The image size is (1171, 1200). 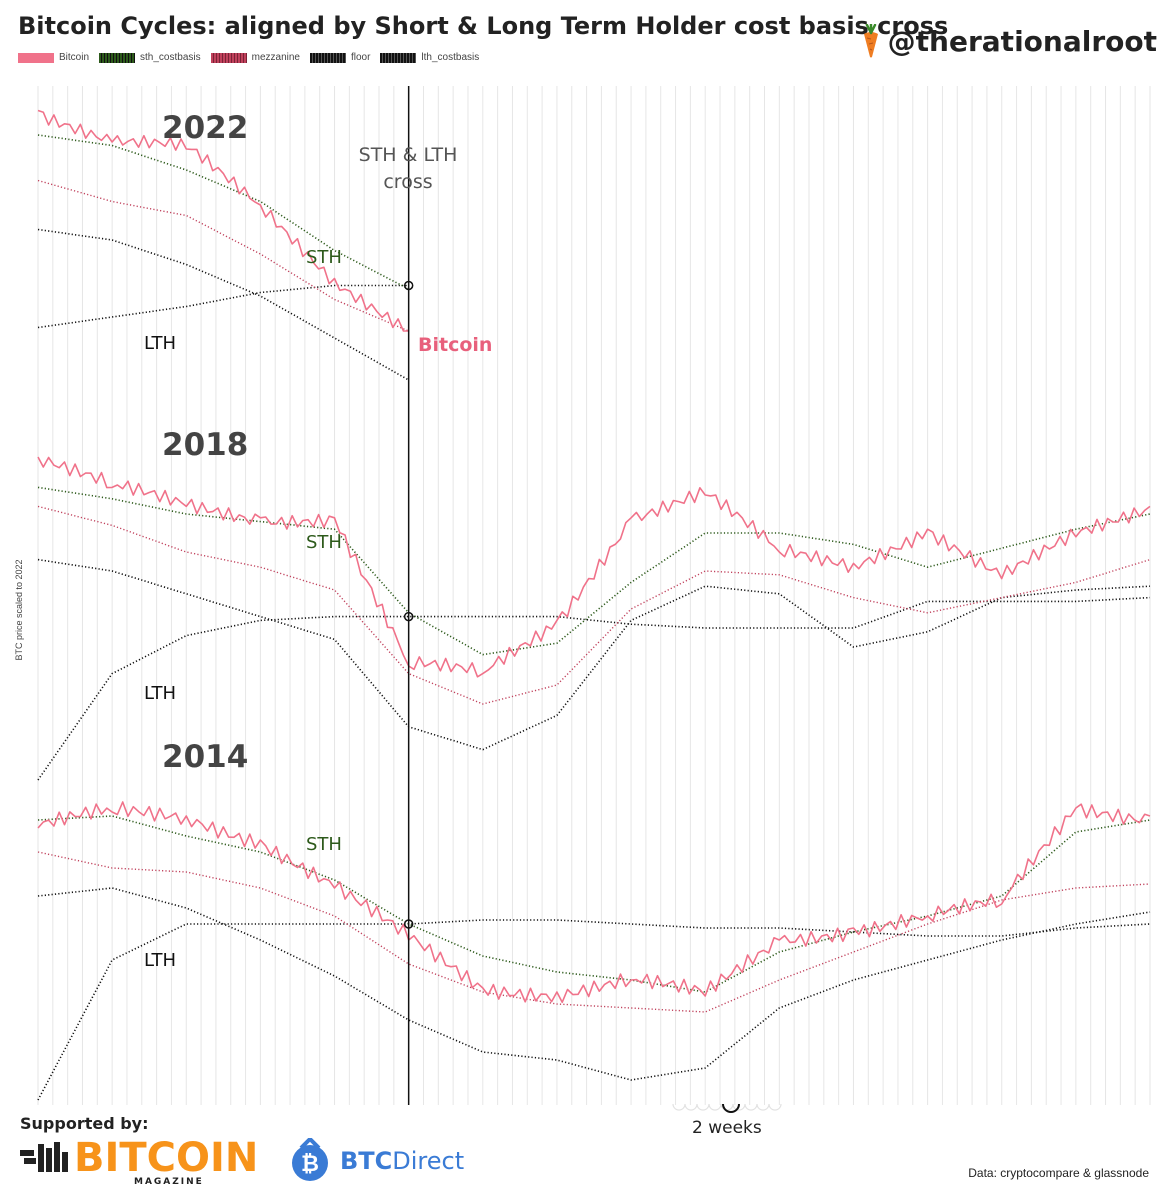 What do you see at coordinates (324, 844) in the screenshot?
I see `sth-label-2014: STH` at bounding box center [324, 844].